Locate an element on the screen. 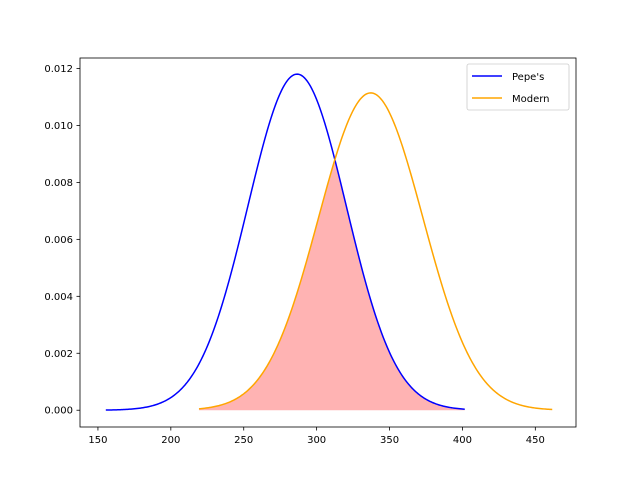 This screenshot has width=640, height=480. y-axis: 0.000 0.002 0.004 0.006 0.008 0.010 0.012 is located at coordinates (62, 240).